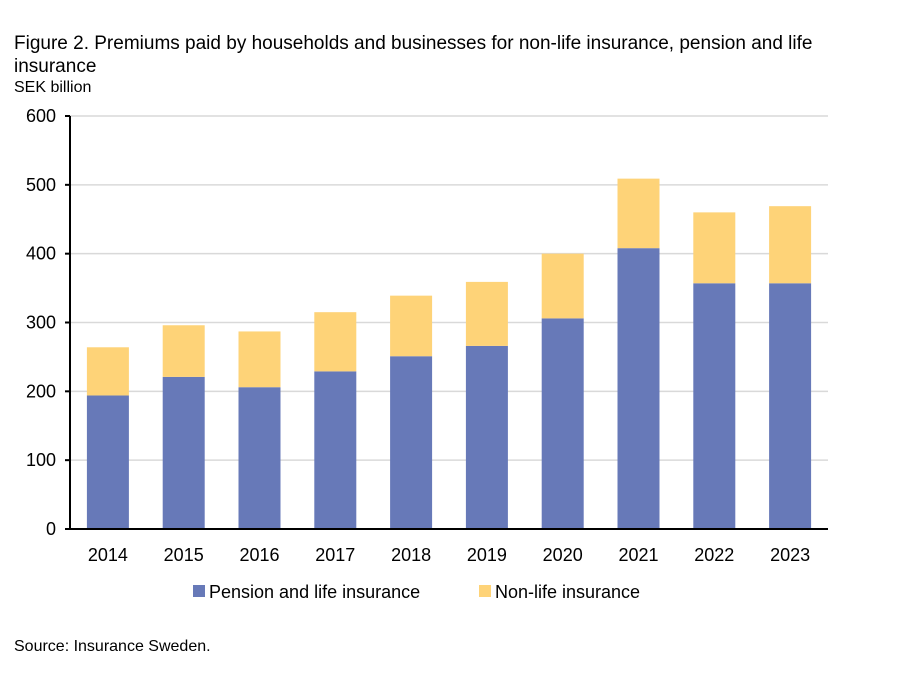 The image size is (915, 693). Describe the element at coordinates (411, 555) in the screenshot. I see `x-tick-label: 2018` at that location.